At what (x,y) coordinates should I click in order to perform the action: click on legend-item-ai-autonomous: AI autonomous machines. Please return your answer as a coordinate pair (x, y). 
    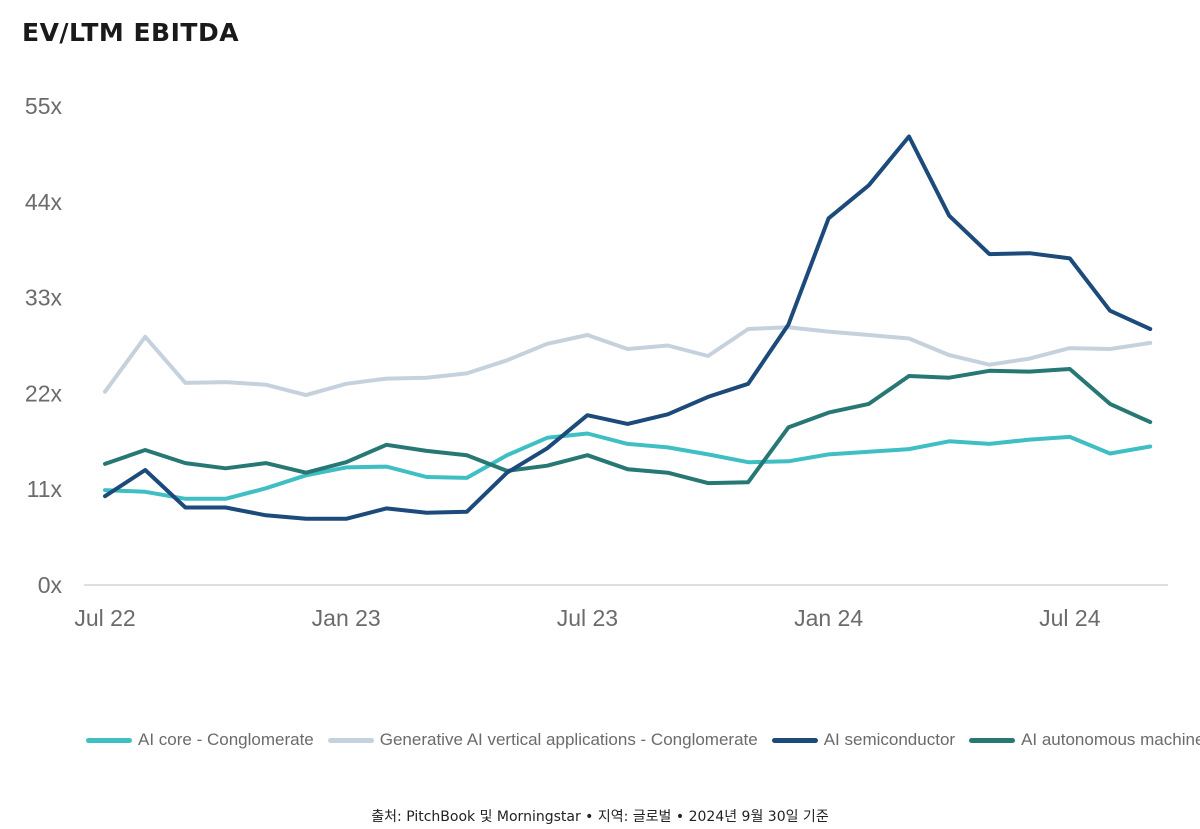
    Looking at the image, I should click on (1084, 740).